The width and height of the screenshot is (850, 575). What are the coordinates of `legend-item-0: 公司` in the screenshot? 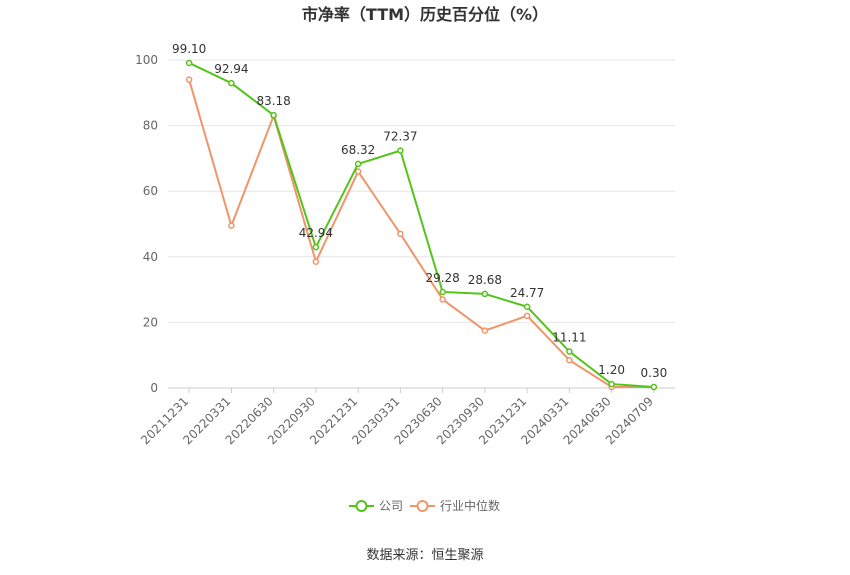 It's located at (376, 506).